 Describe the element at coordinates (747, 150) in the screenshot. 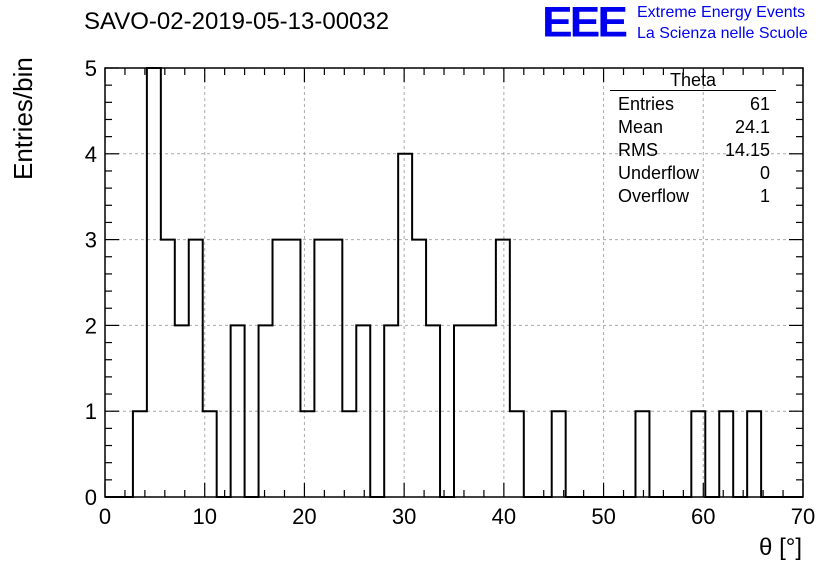

I see `stats-value: 14.15` at that location.